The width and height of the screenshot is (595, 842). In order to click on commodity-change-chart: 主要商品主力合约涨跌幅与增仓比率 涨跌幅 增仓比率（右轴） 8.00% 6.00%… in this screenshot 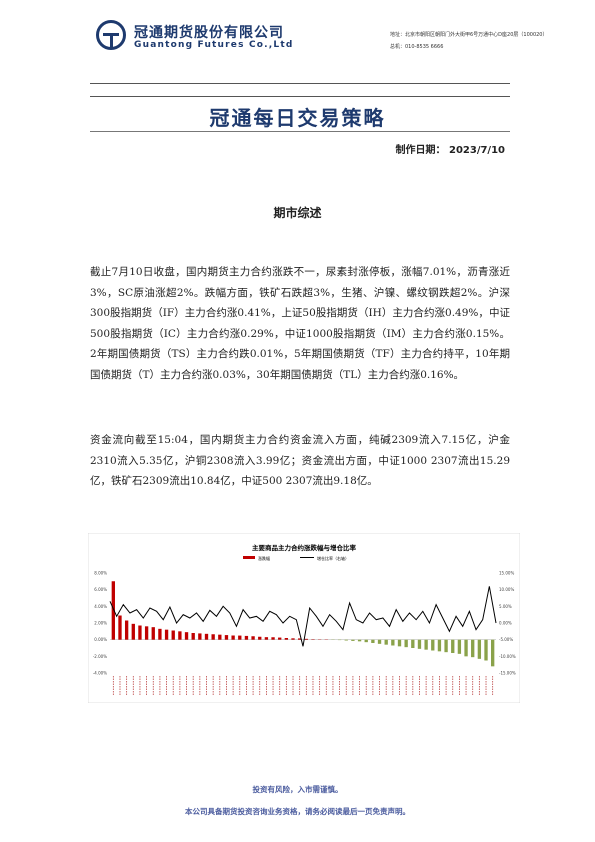, I will do `click(304, 618)`.